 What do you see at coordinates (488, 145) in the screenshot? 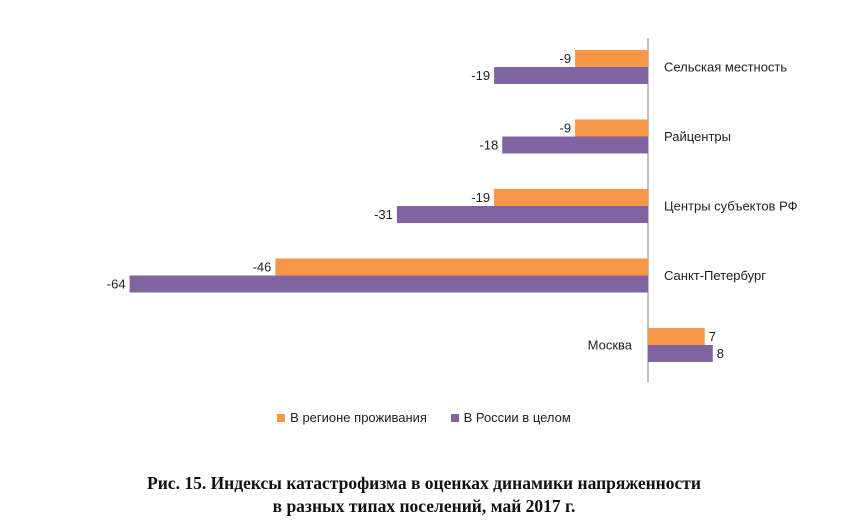
I see `data-label-russia-1: -18` at bounding box center [488, 145].